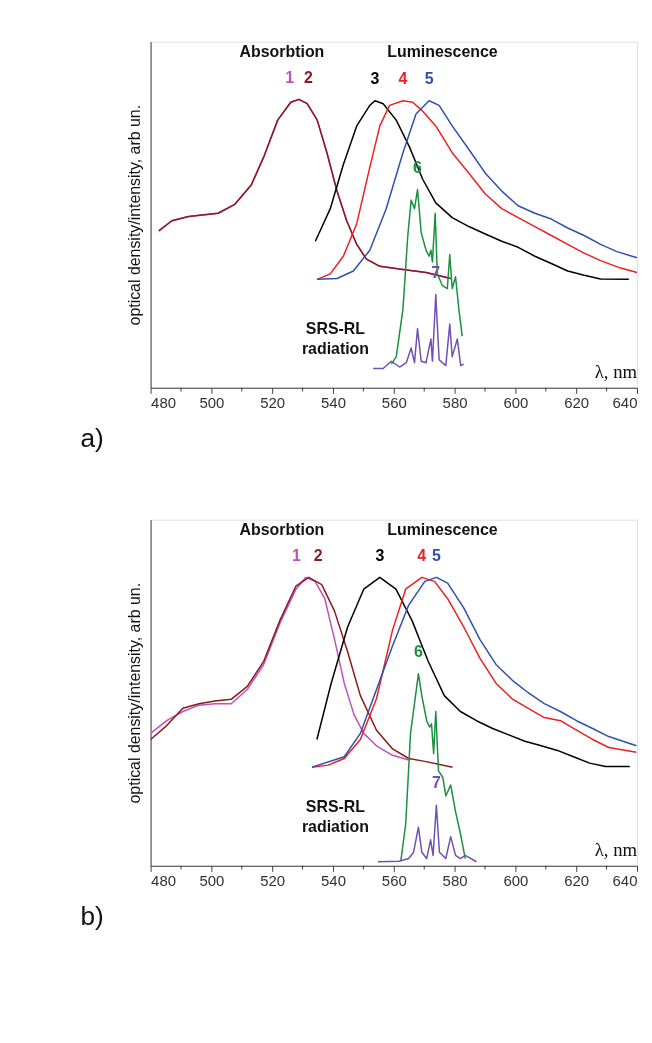 This screenshot has height=1043, width=652. I want to click on series-label: 6, so click(419, 651).